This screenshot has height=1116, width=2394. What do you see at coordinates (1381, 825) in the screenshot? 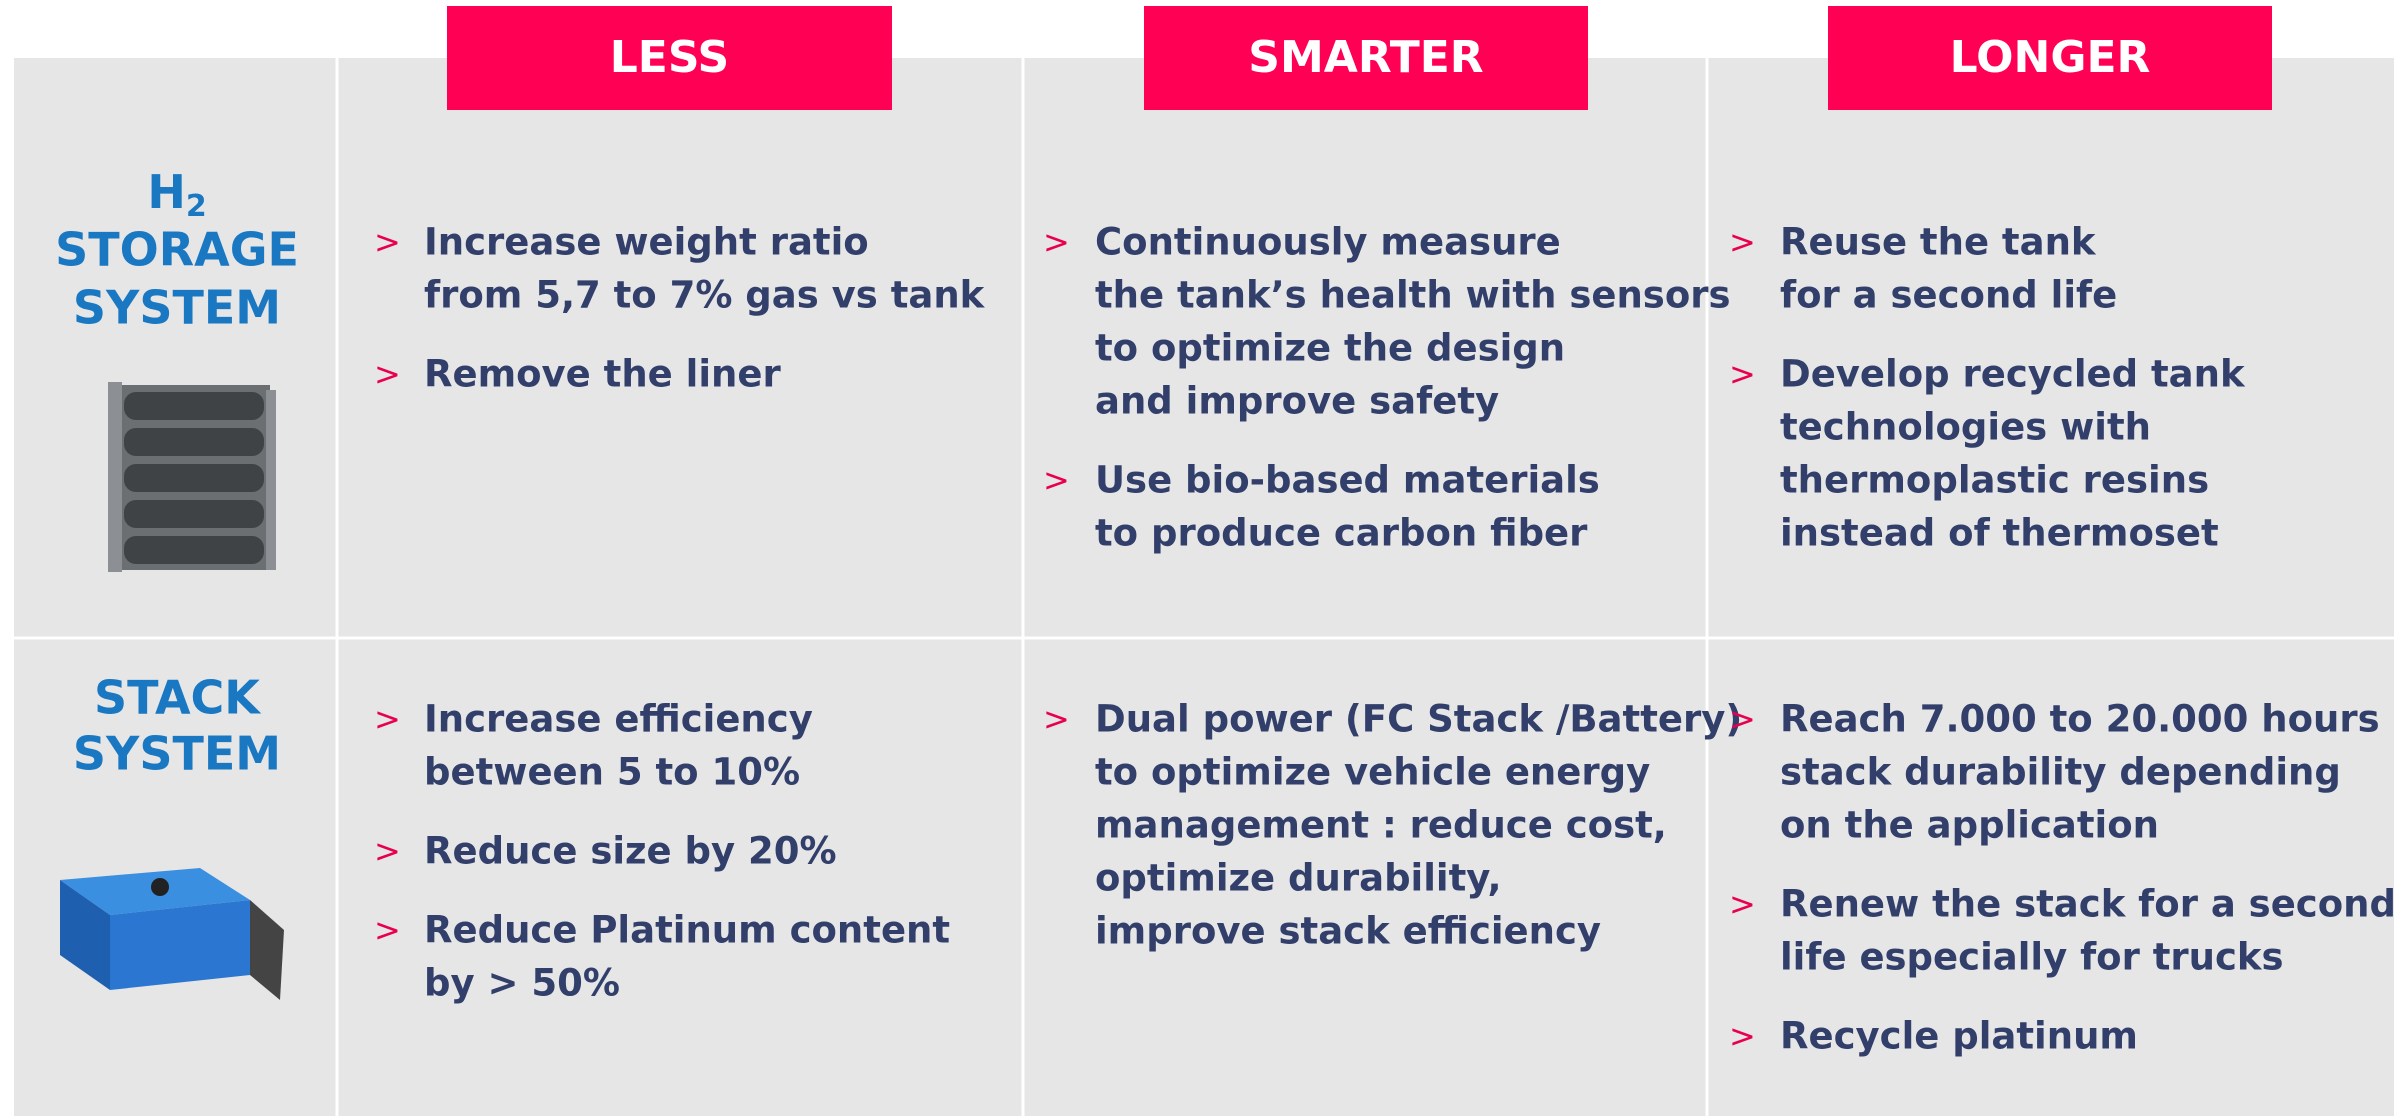
I see `item-line: management : reduce cost,` at bounding box center [1381, 825].